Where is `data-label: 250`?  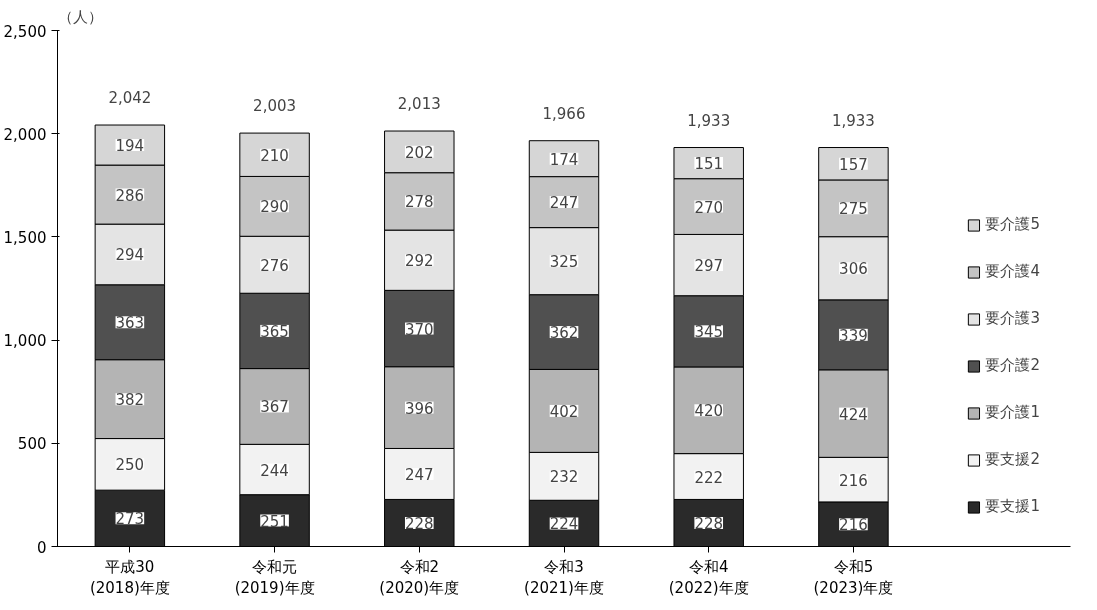 data-label: 250 is located at coordinates (130, 465).